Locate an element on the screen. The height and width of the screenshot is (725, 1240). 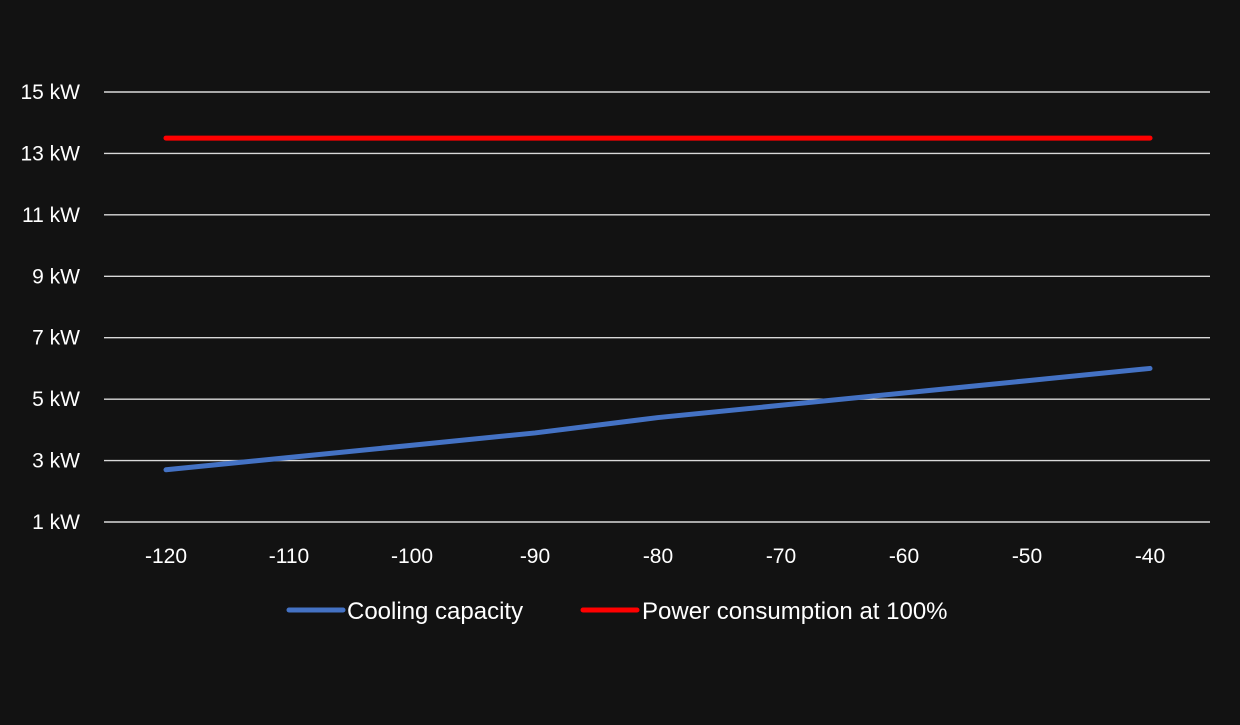
legend-item: Power consumption at 100% is located at coordinates (764, 611).